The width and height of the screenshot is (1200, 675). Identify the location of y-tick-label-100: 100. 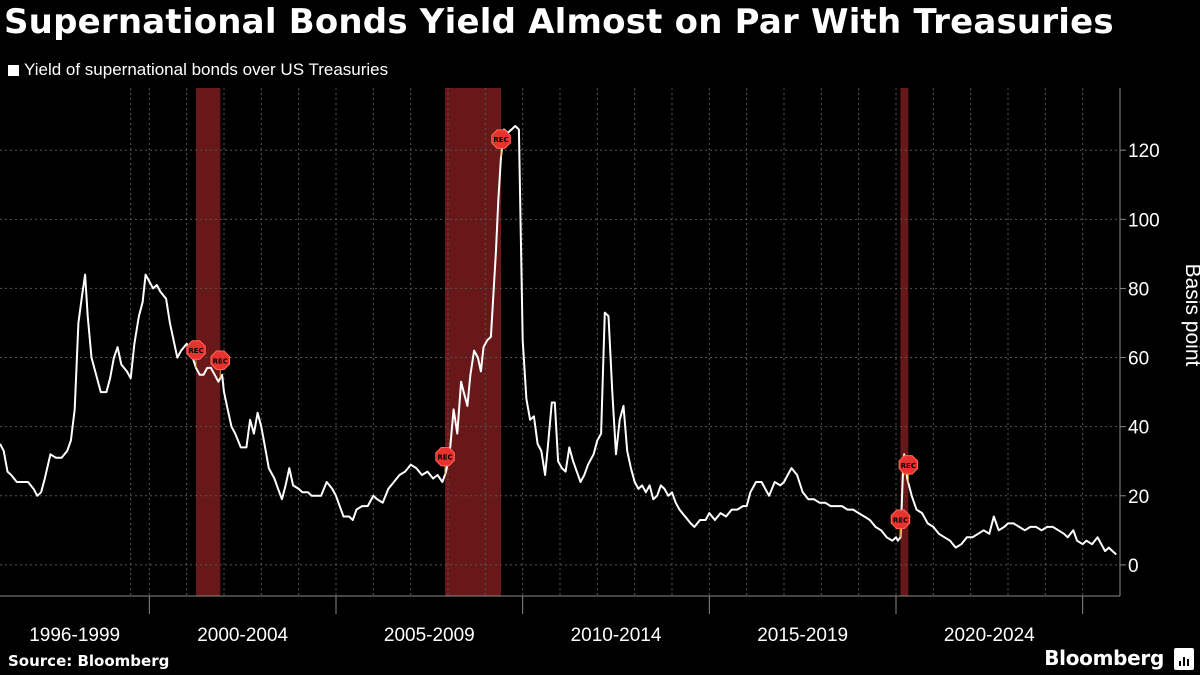
(1144, 220).